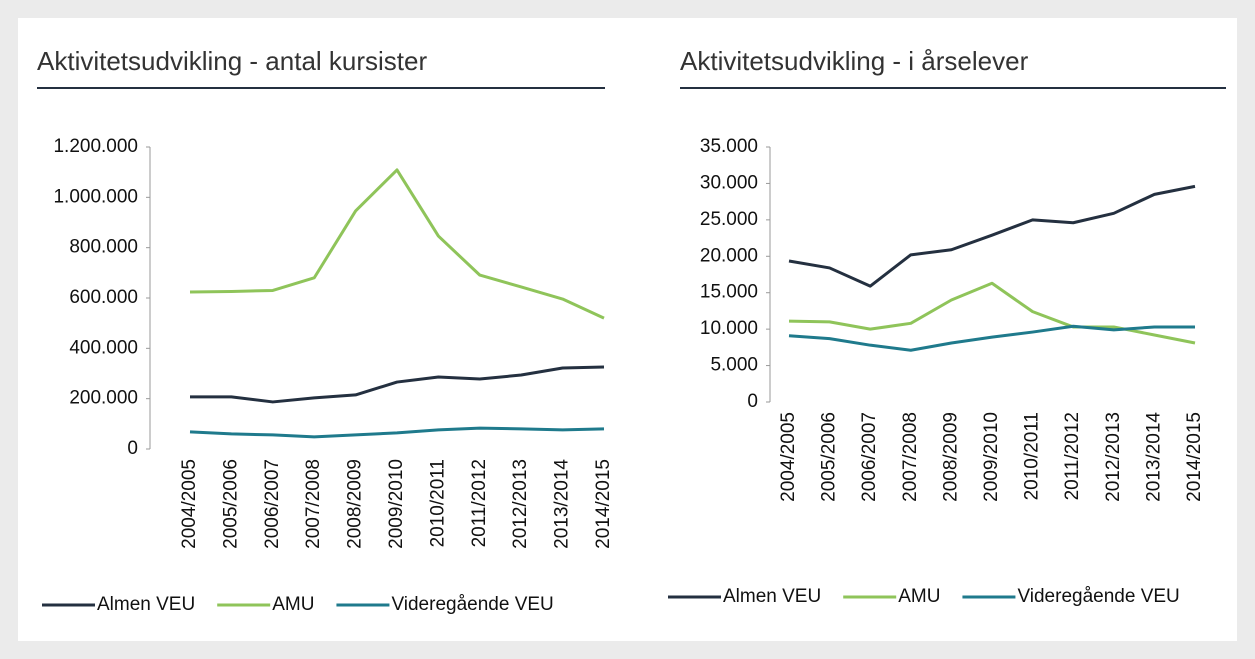  I want to click on y-tick-label: 35.000, so click(729, 146).